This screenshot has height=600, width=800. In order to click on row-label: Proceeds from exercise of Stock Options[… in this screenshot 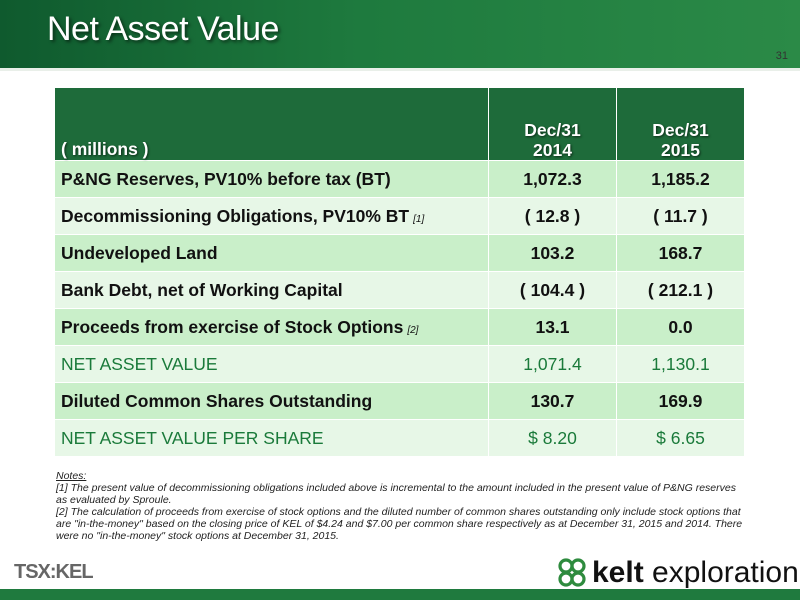, I will do `click(271, 327)`.